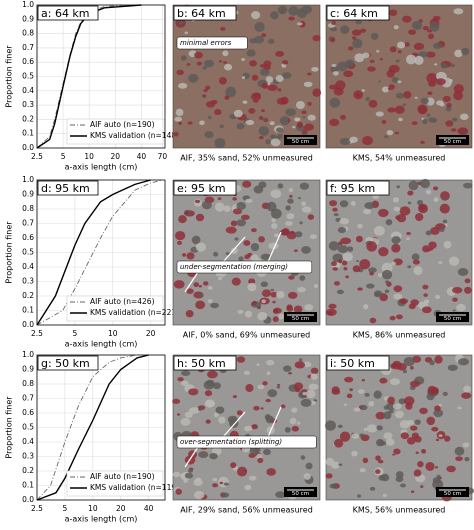 The width and height of the screenshot is (474, 530). Describe the element at coordinates (92, 427) in the screenshot. I see `cdf-line` at that location.